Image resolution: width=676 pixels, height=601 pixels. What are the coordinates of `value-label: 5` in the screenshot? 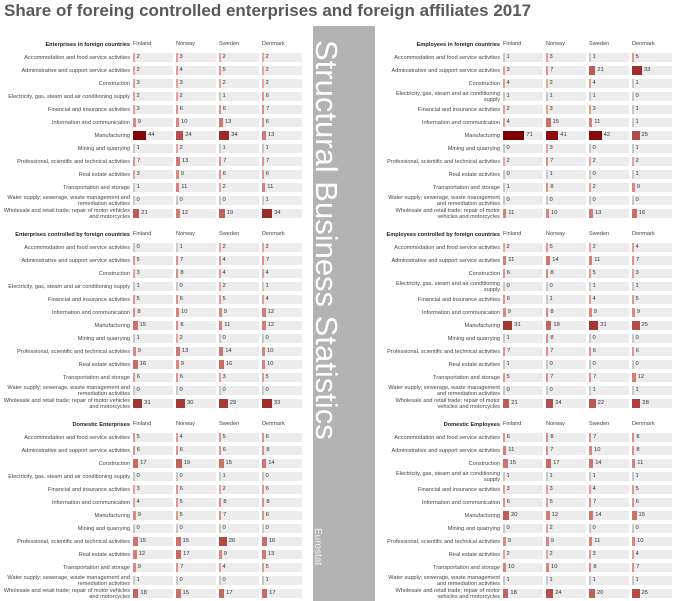 It's located at (224, 70).